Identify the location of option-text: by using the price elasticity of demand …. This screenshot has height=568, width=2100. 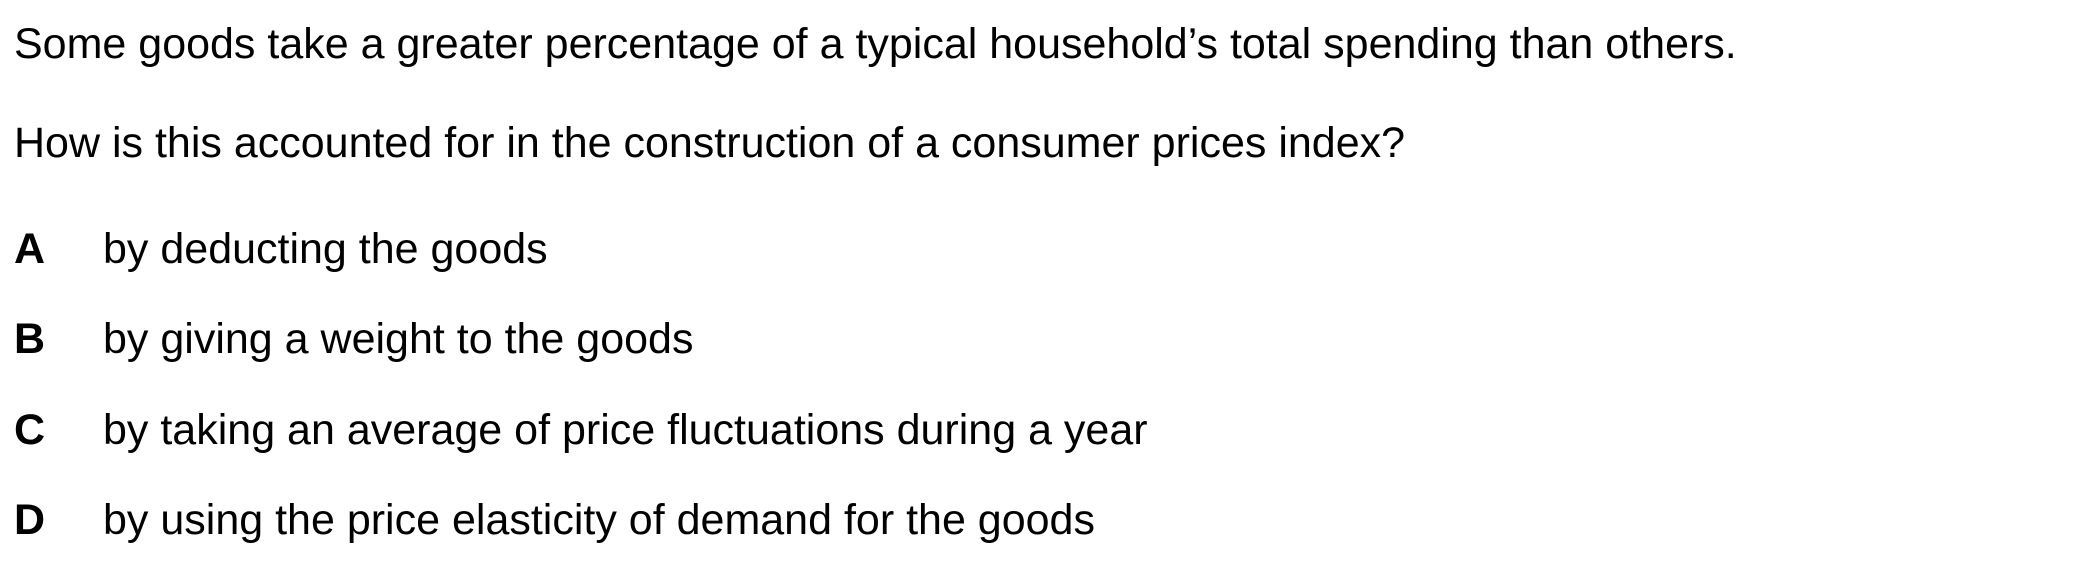
(599, 520).